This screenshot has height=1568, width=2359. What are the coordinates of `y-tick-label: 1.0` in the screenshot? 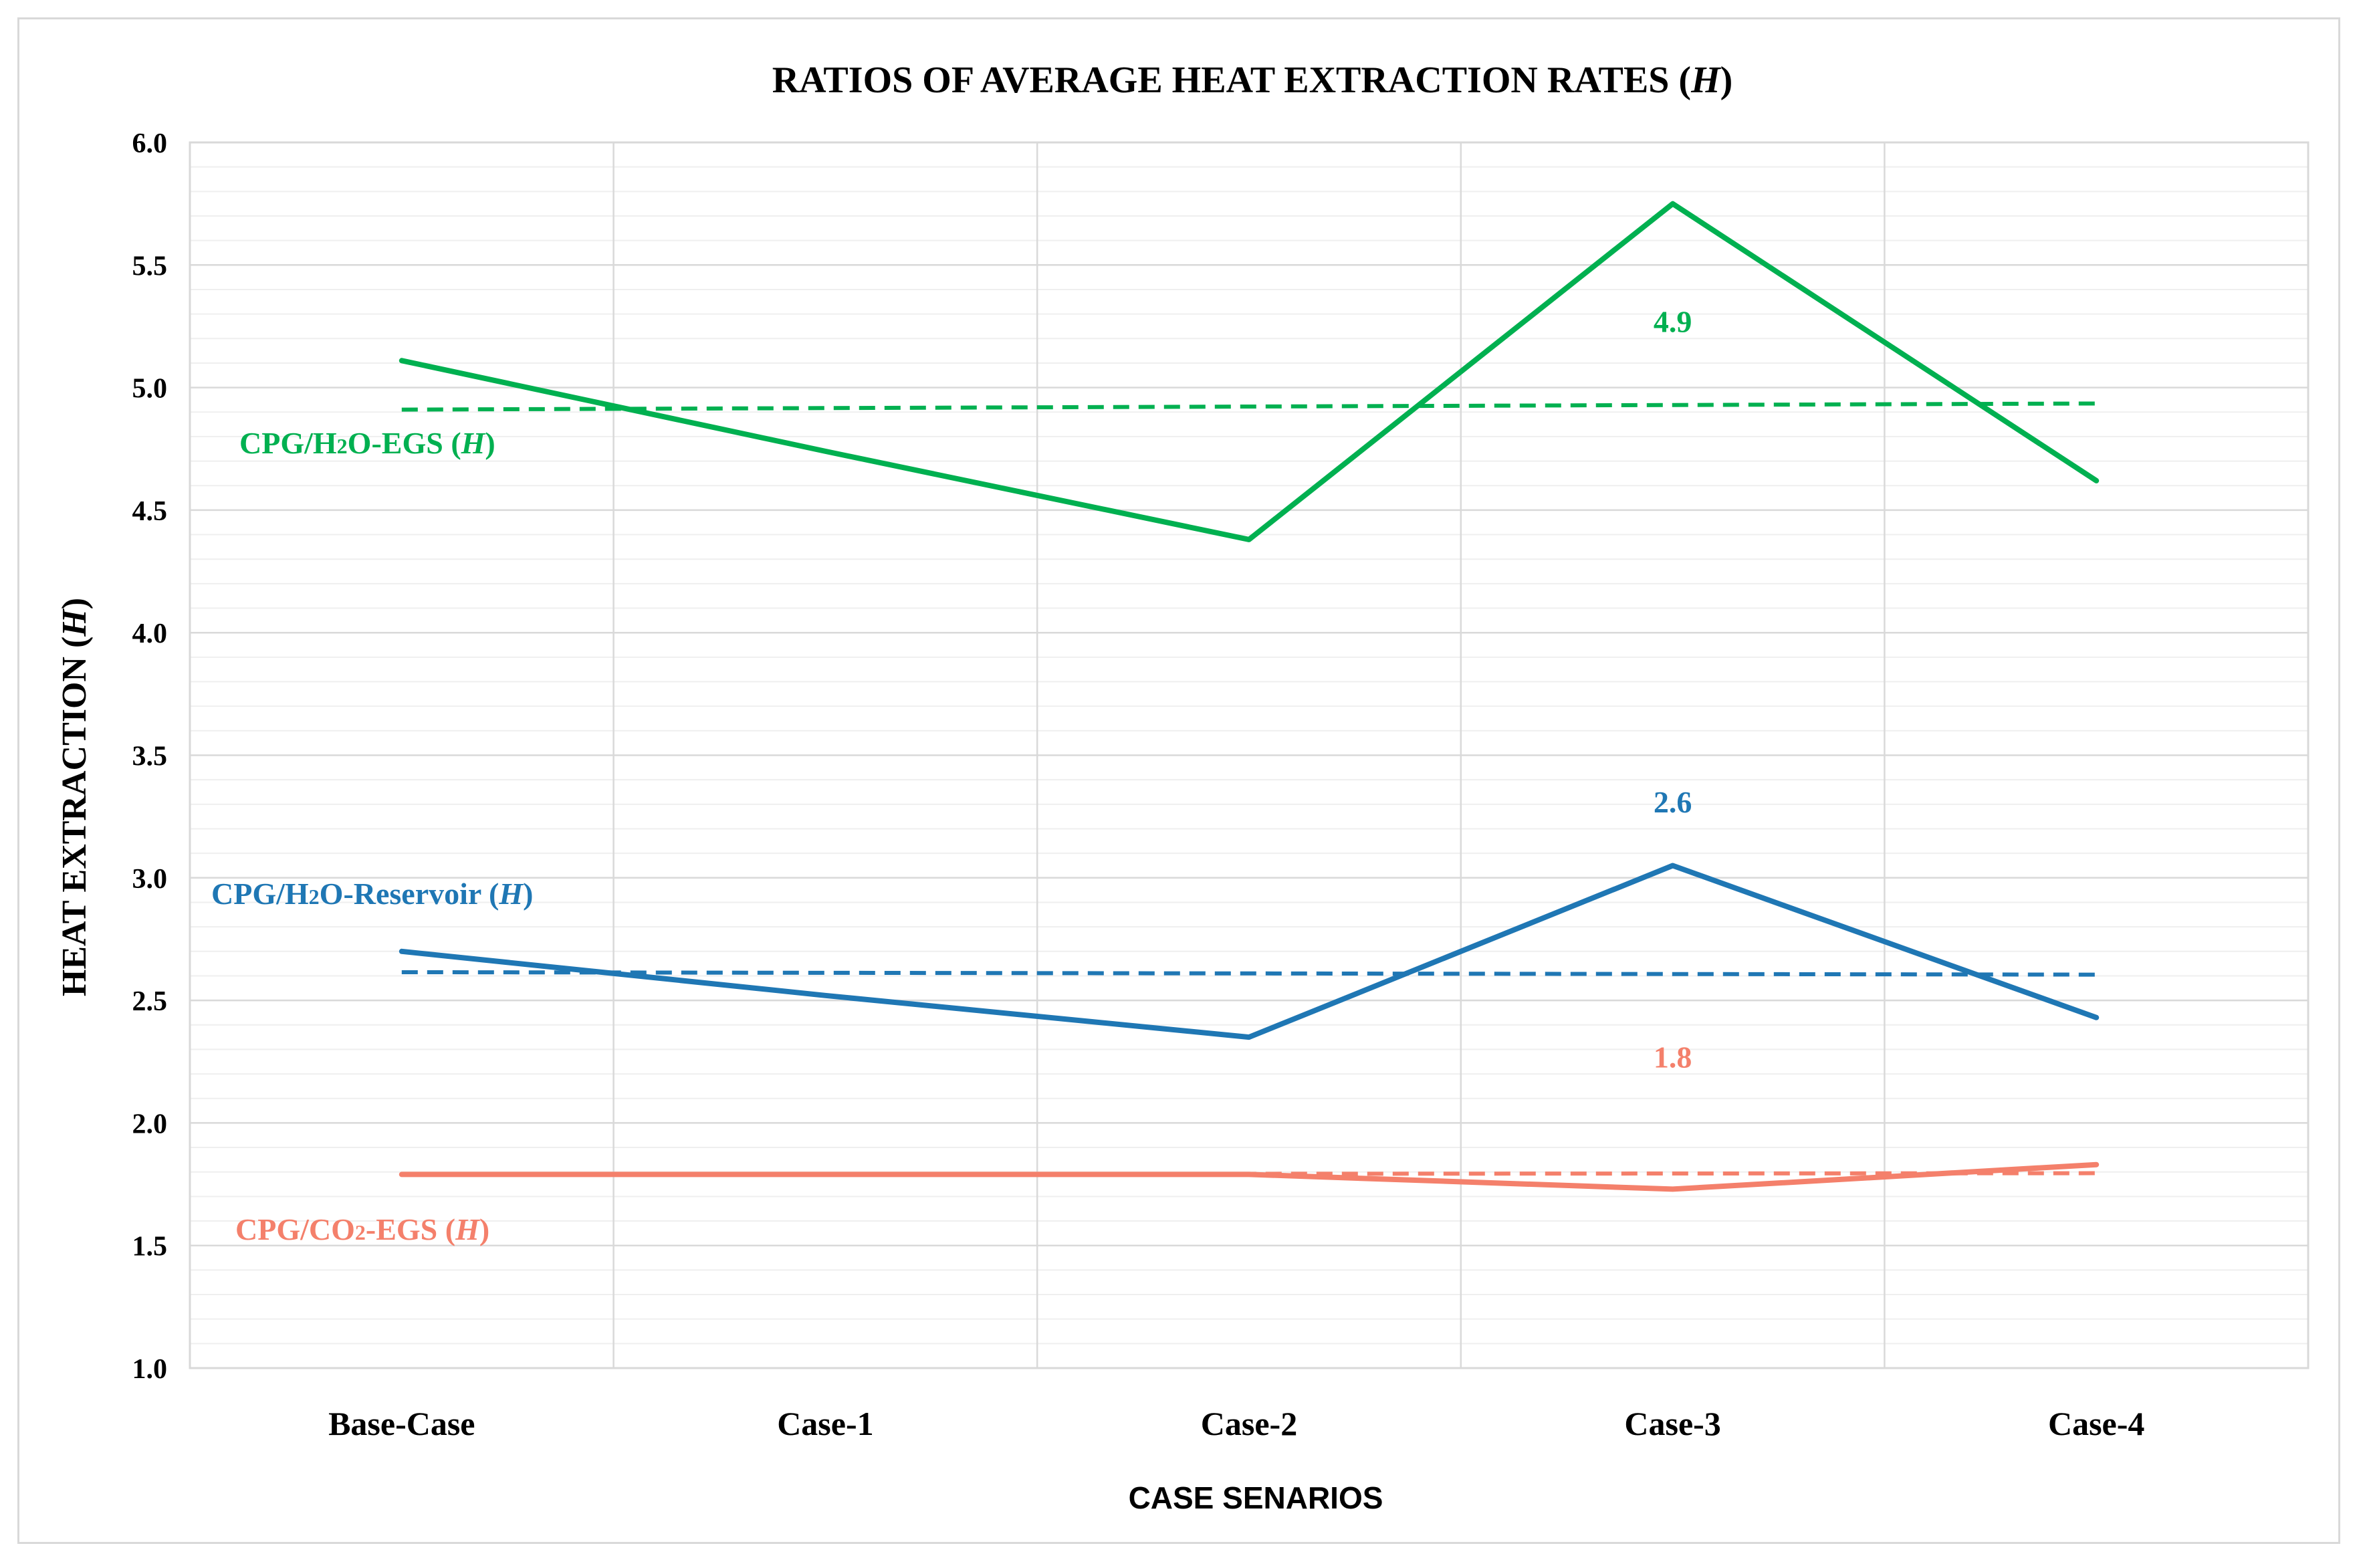 It's located at (150, 1369).